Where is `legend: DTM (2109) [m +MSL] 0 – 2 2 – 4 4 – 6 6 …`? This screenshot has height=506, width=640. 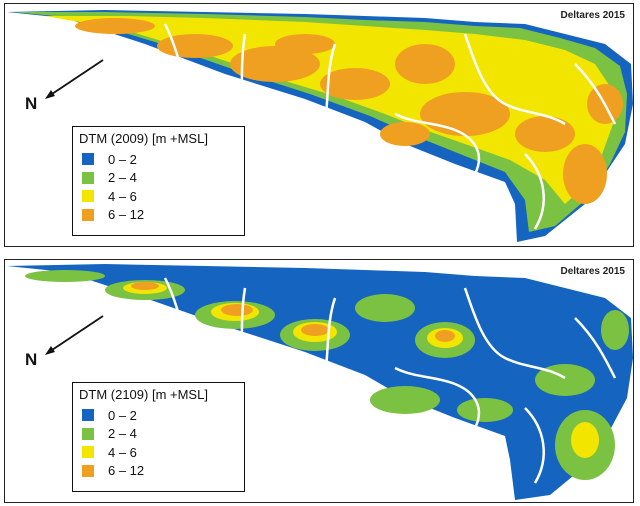
legend: DTM (2109) [m +MSL] 0 – 2 2 – 4 4 – 6 6 … is located at coordinates (158, 437).